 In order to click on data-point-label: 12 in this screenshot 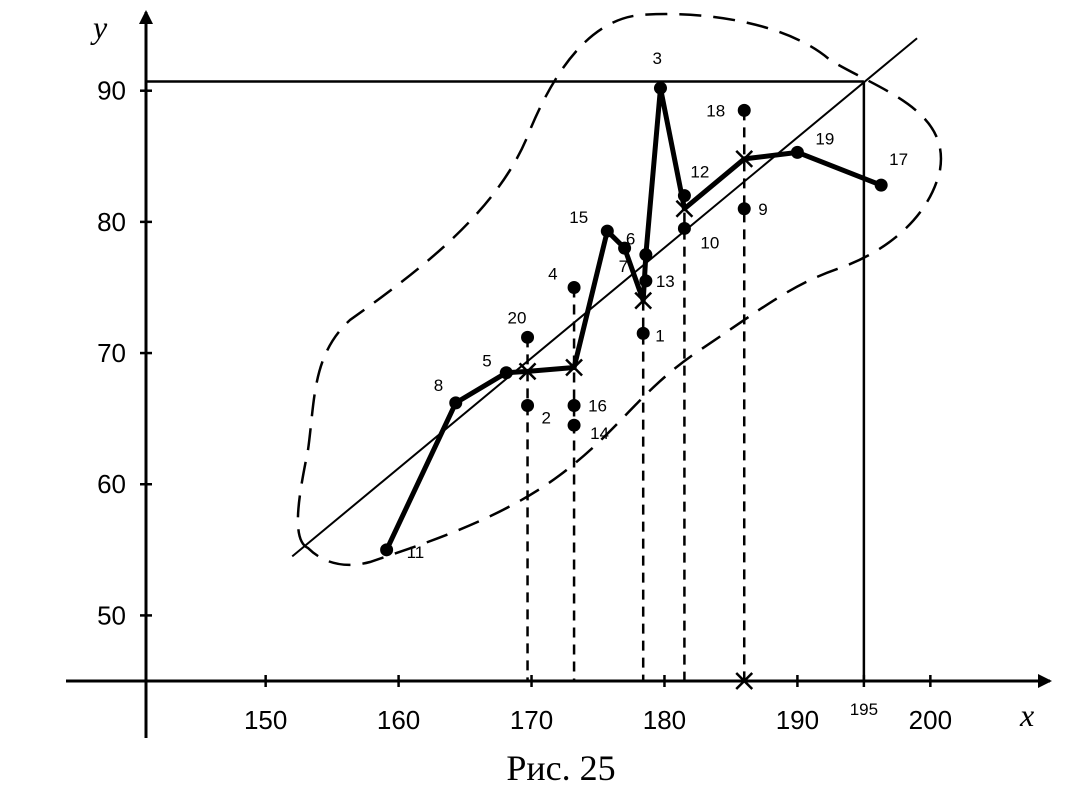, I will do `click(699, 172)`.